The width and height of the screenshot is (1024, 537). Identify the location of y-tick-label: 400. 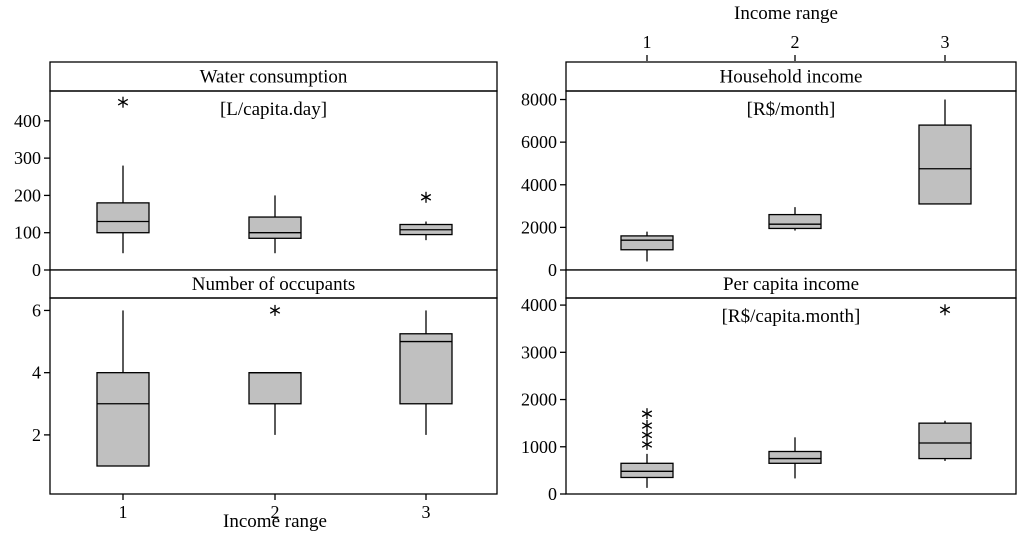
(27, 121).